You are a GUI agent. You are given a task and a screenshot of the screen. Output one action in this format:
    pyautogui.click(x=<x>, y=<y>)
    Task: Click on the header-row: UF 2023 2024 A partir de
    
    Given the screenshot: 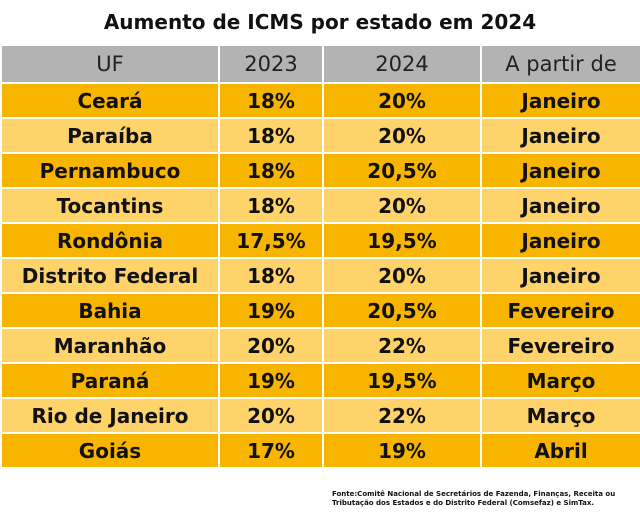 What is the action you would take?
    pyautogui.click(x=320, y=64)
    